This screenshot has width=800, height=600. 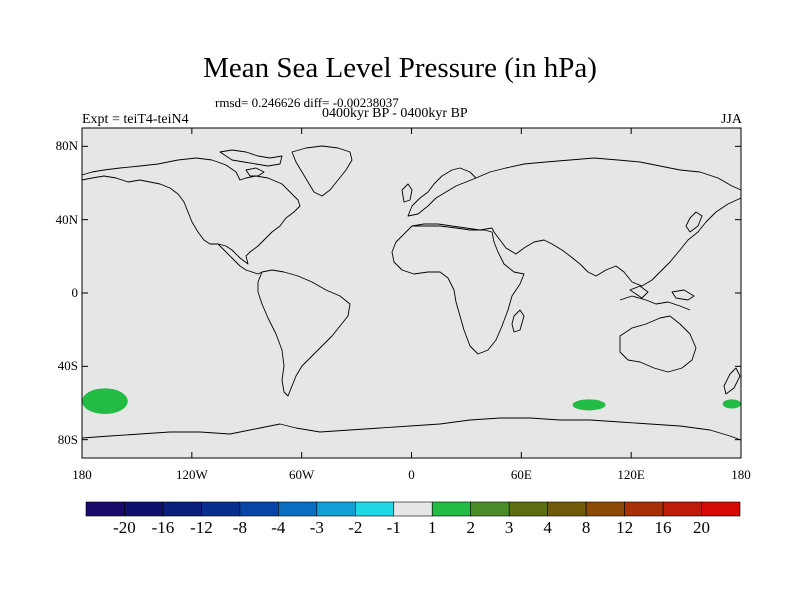 What do you see at coordinates (657, 298) in the screenshot?
I see `indonesia-coast` at bounding box center [657, 298].